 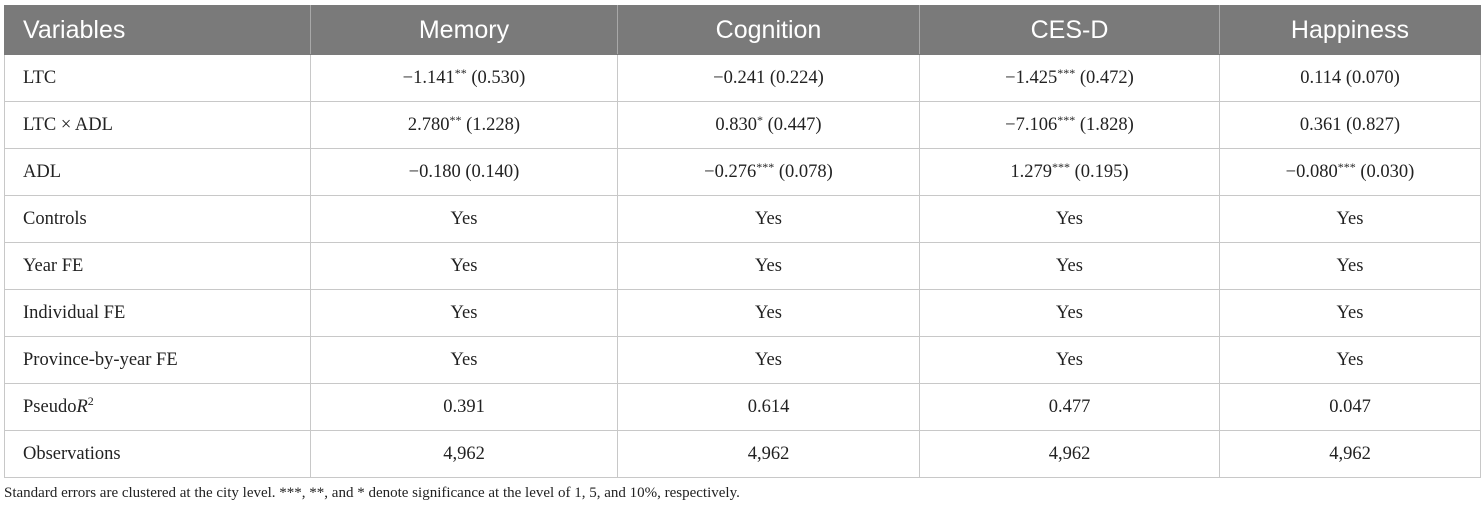 I want to click on table-cell: 2.780** (1.228), so click(x=464, y=125).